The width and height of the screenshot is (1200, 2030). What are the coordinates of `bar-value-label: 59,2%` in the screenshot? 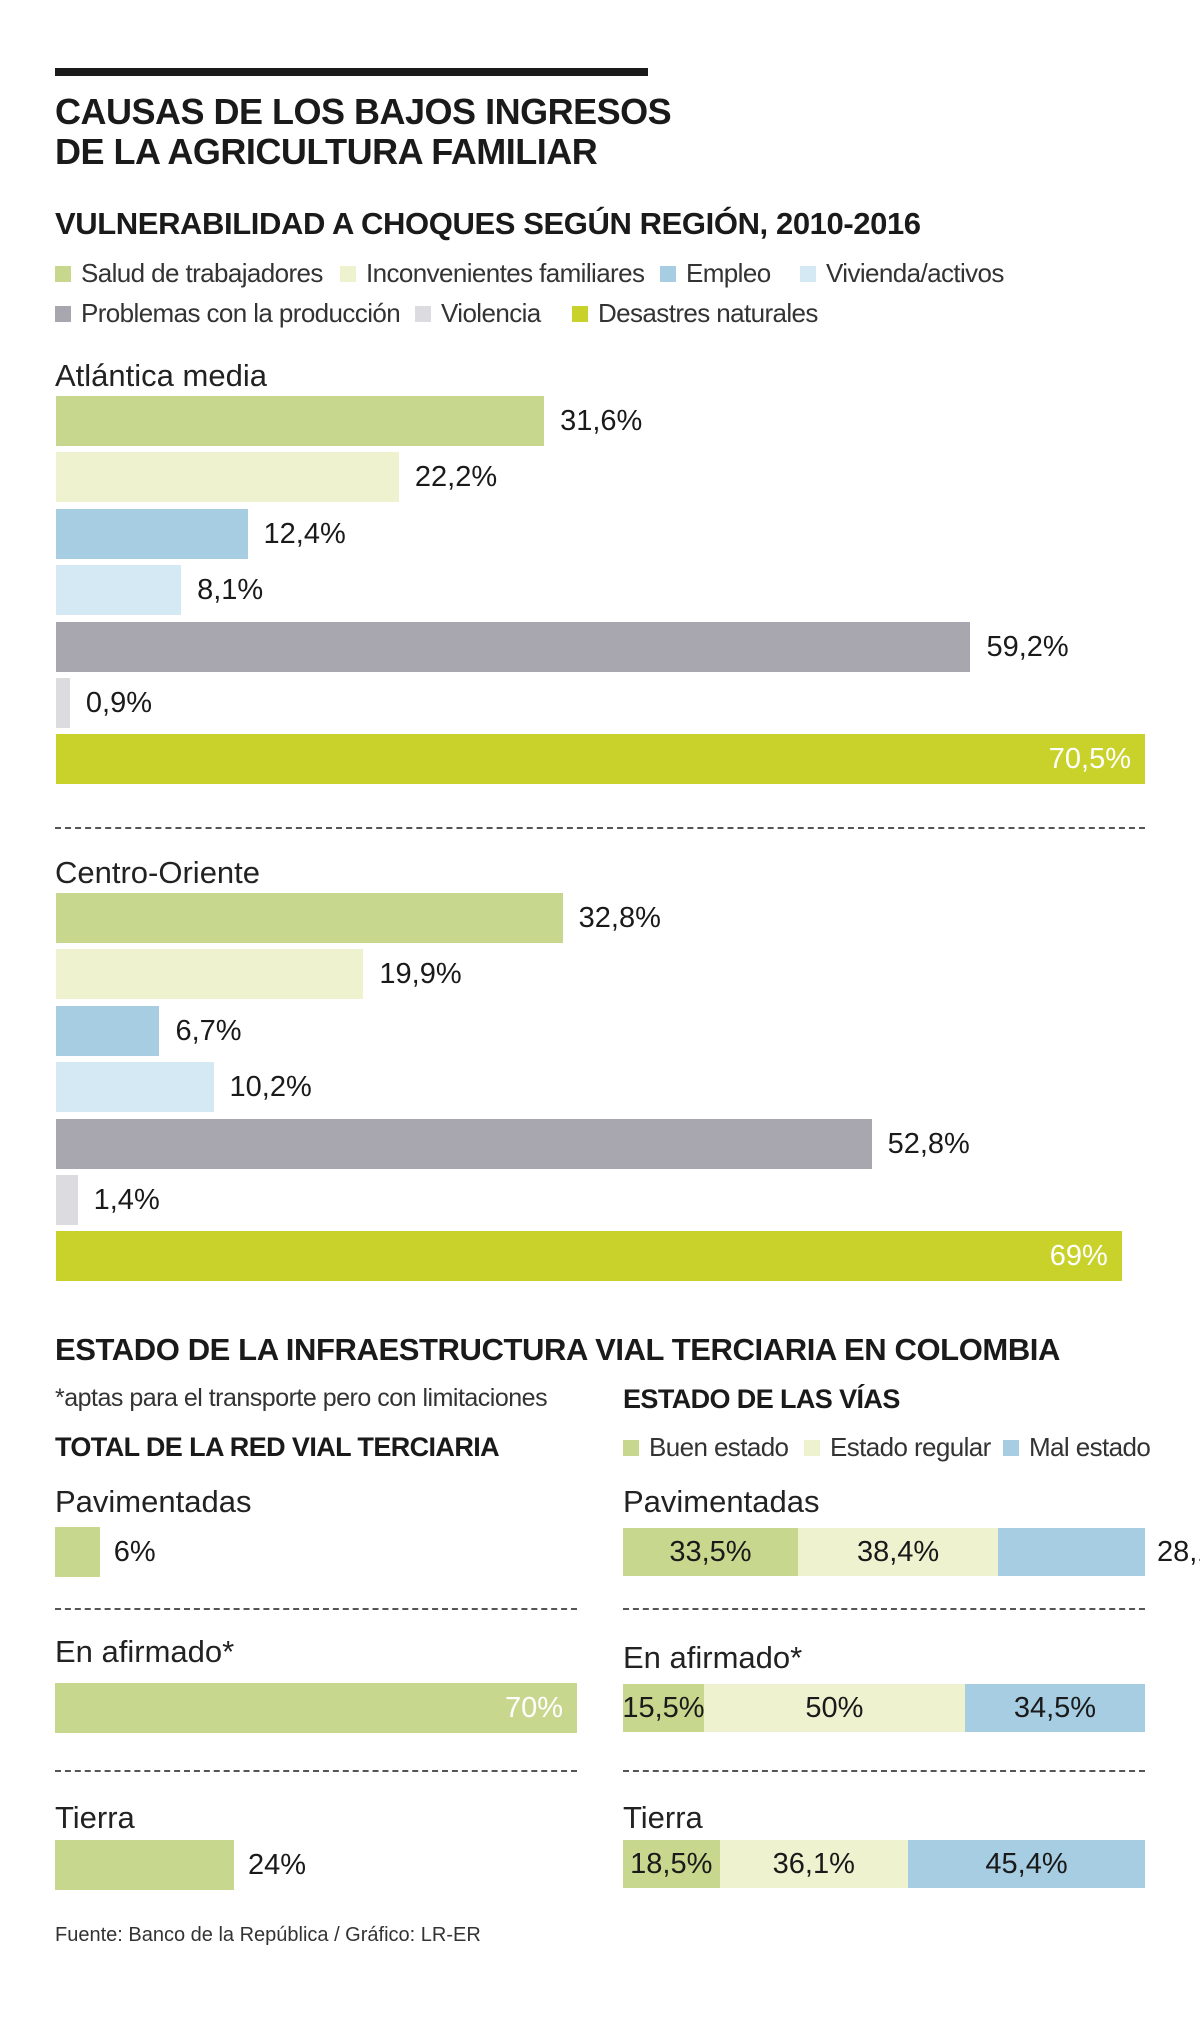 It's located at (1027, 646).